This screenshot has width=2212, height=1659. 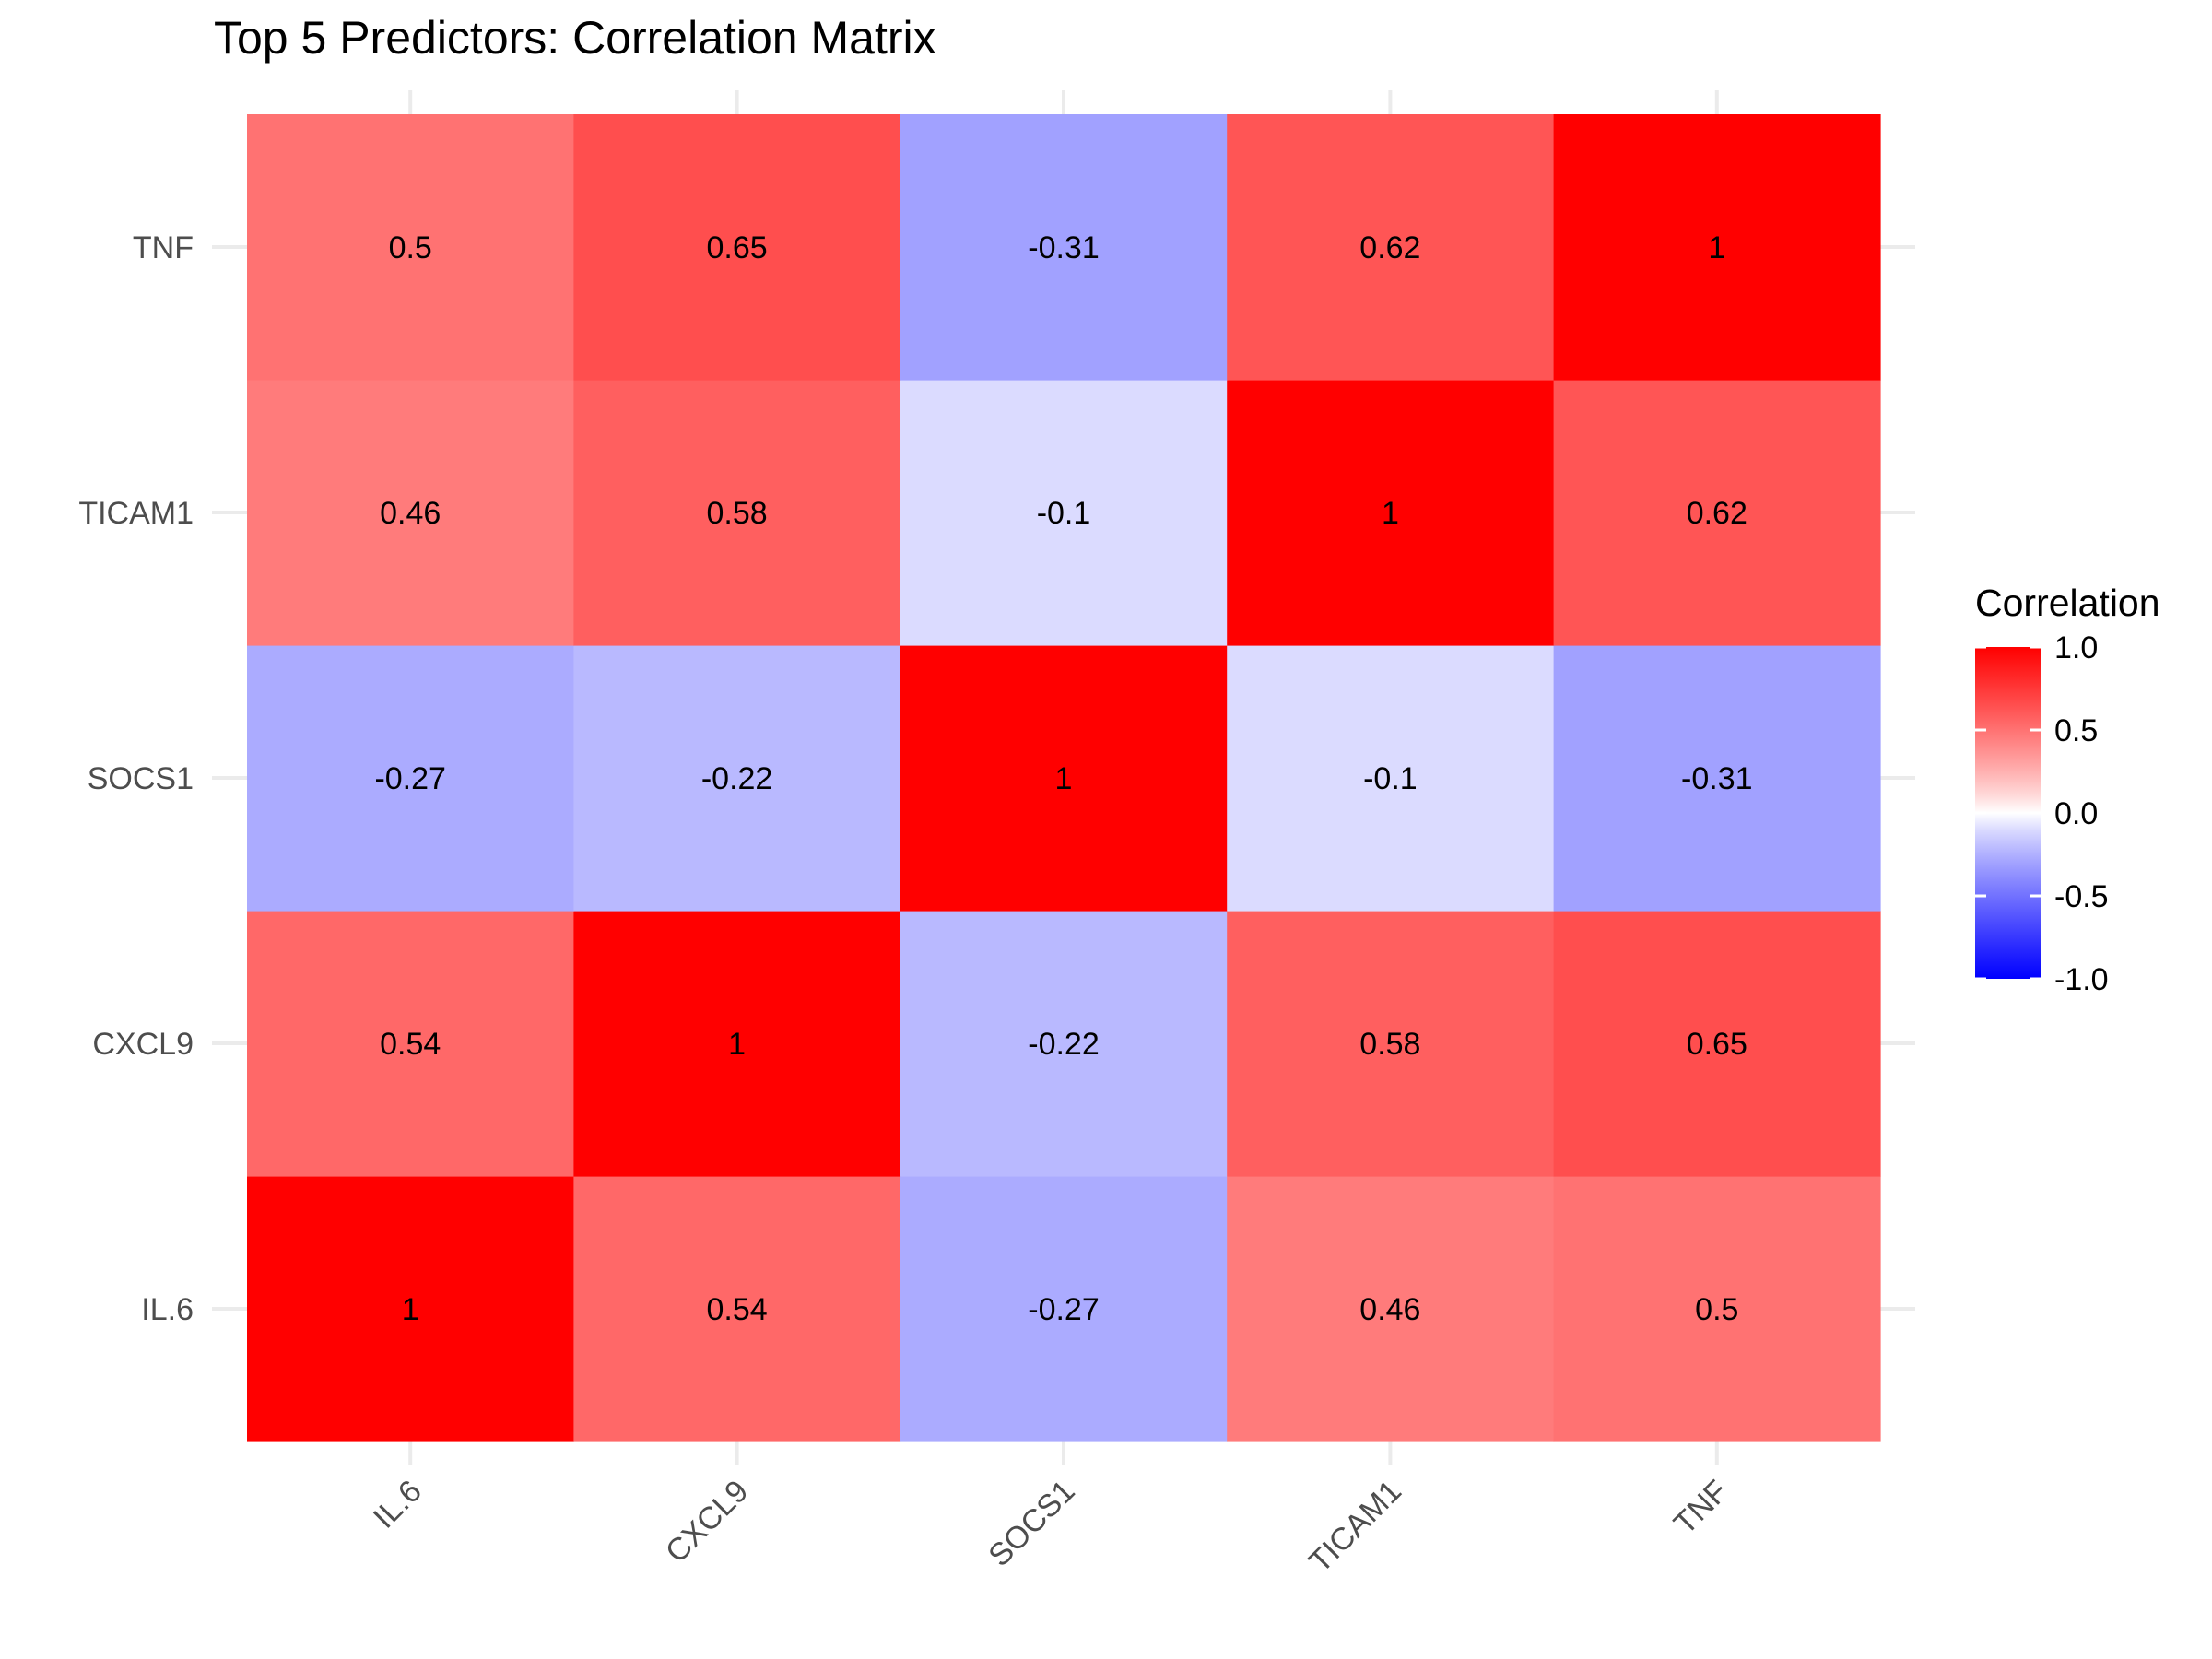 What do you see at coordinates (2076, 647) in the screenshot?
I see `legend-tick-label: 1.0` at bounding box center [2076, 647].